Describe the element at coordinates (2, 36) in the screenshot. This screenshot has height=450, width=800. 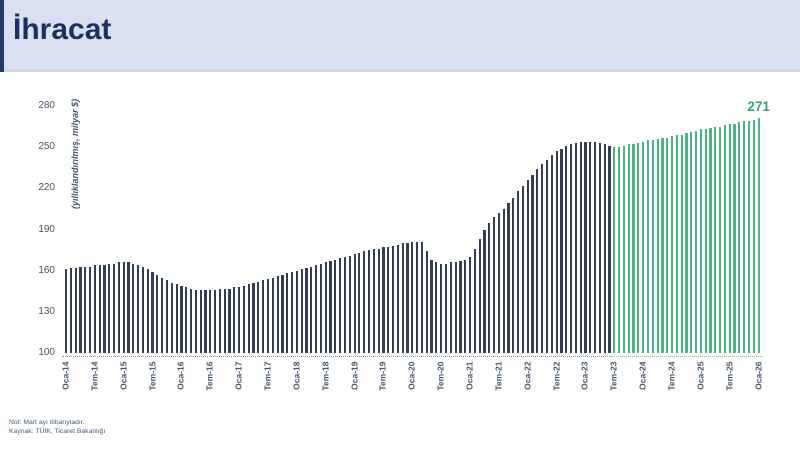
I see `accent-strip` at that location.